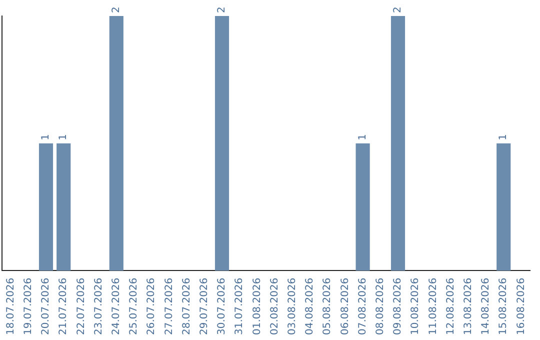 Image resolution: width=540 pixels, height=340 pixels. What do you see at coordinates (416, 307) in the screenshot?
I see `x-tick-label: 10.08.2026` at bounding box center [416, 307].